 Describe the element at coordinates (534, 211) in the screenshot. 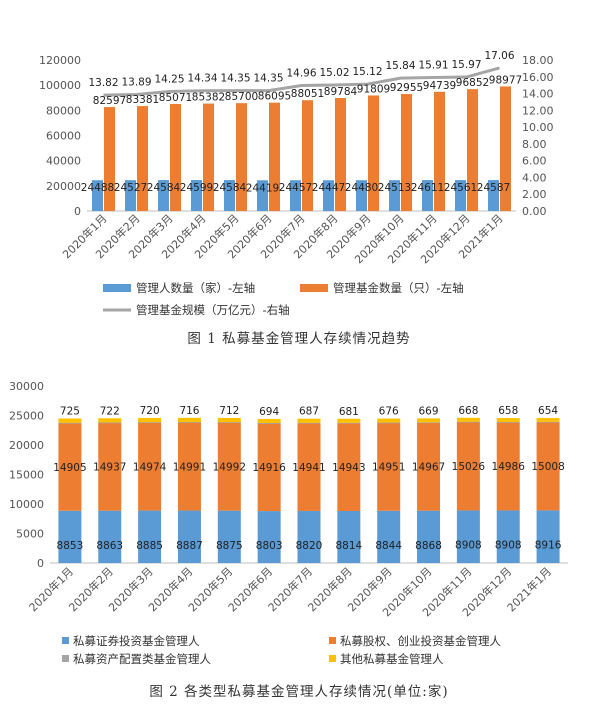

I see `right-axis-tick: 0.00` at that location.